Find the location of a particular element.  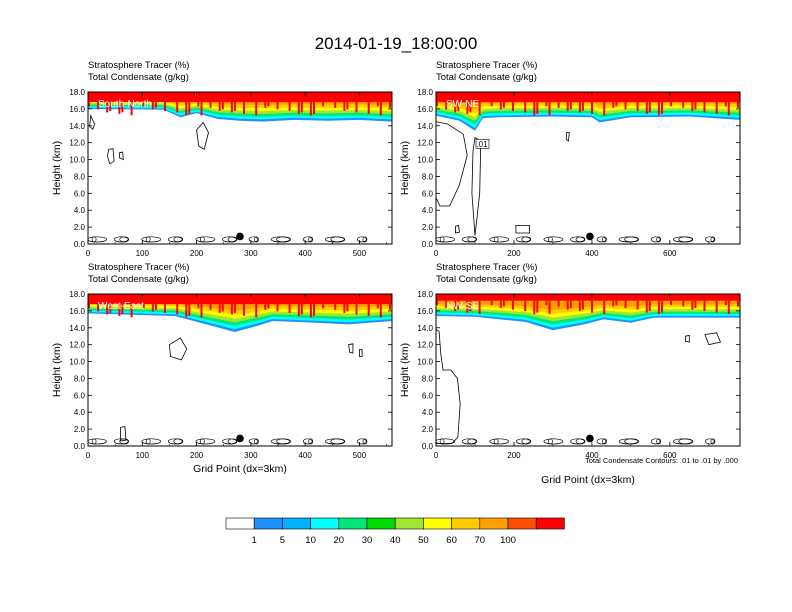

colorbar-label: 40 is located at coordinates (395, 540).